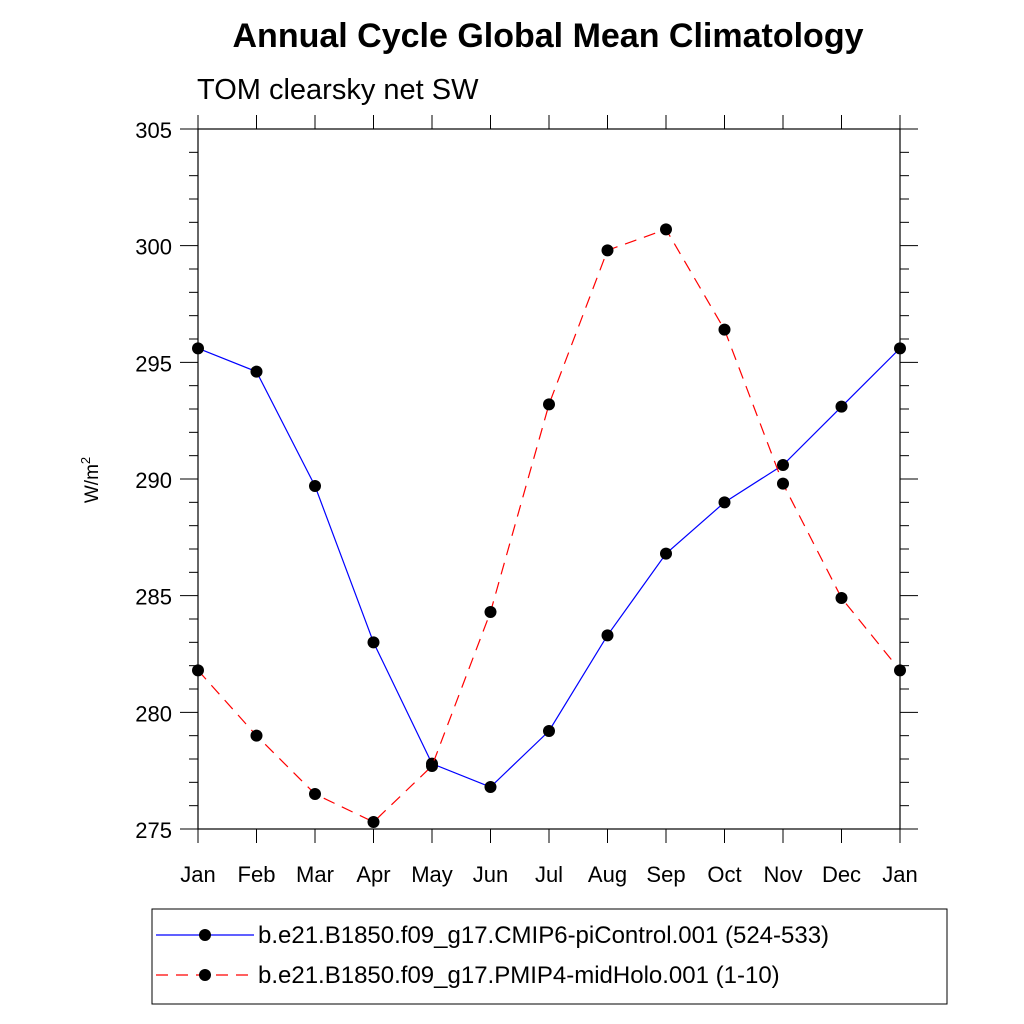 The width and height of the screenshot is (1024, 1024). Describe the element at coordinates (153, 130) in the screenshot. I see `y-tick-label: 305` at that location.